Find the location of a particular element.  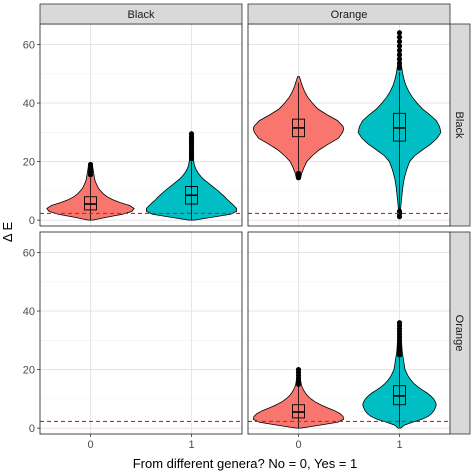

strip-row-black-label: Black is located at coordinates (459, 125).